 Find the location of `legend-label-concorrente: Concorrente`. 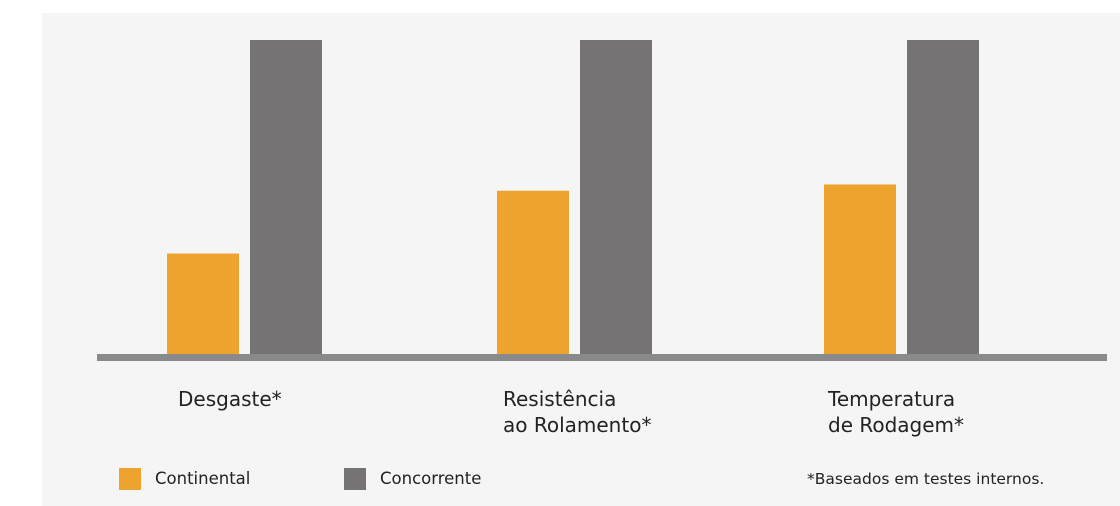

legend-label-concorrente: Concorrente is located at coordinates (431, 478).